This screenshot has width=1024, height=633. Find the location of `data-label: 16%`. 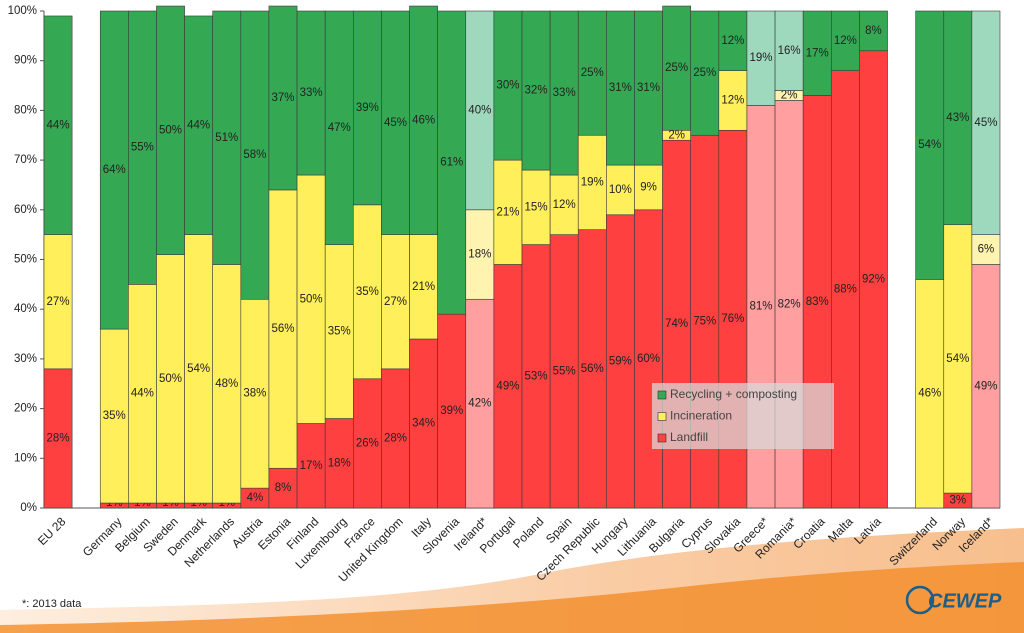

data-label: 16% is located at coordinates (789, 51).